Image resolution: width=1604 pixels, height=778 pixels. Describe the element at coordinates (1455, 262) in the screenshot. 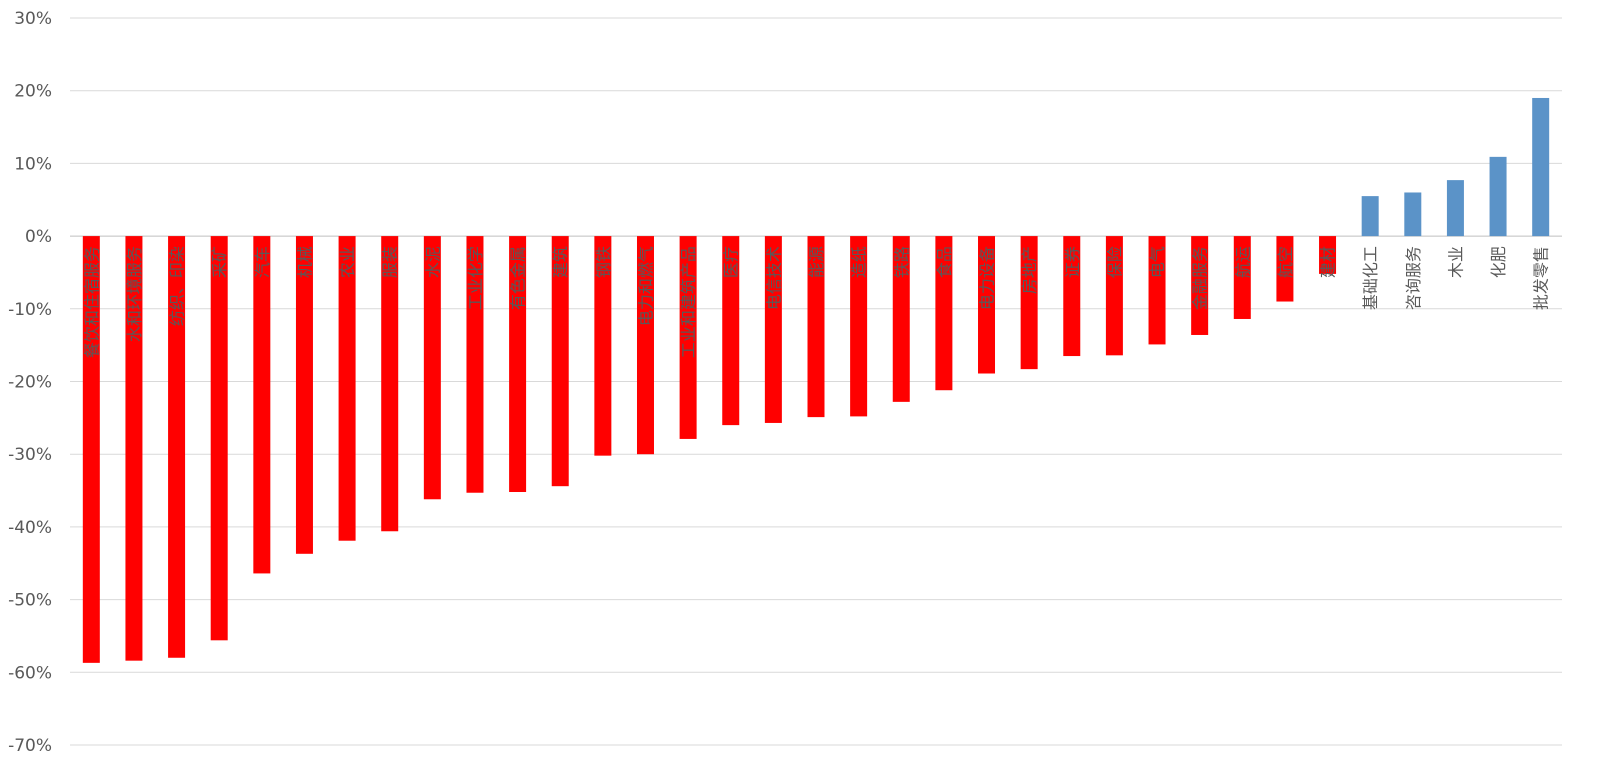

I see `category-label: 木业` at that location.